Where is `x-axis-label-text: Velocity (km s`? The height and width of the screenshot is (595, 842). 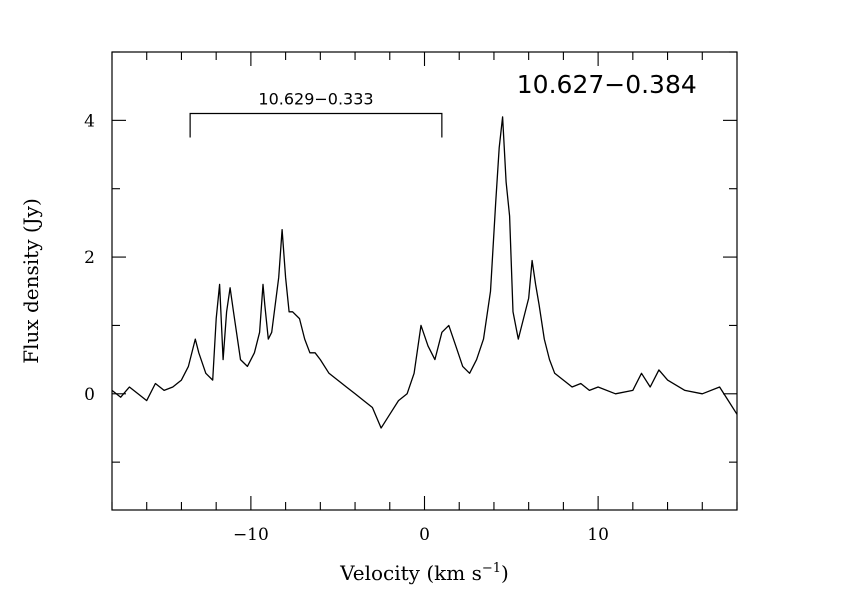
x-axis-label-text: Velocity (km s is located at coordinates (410, 573).